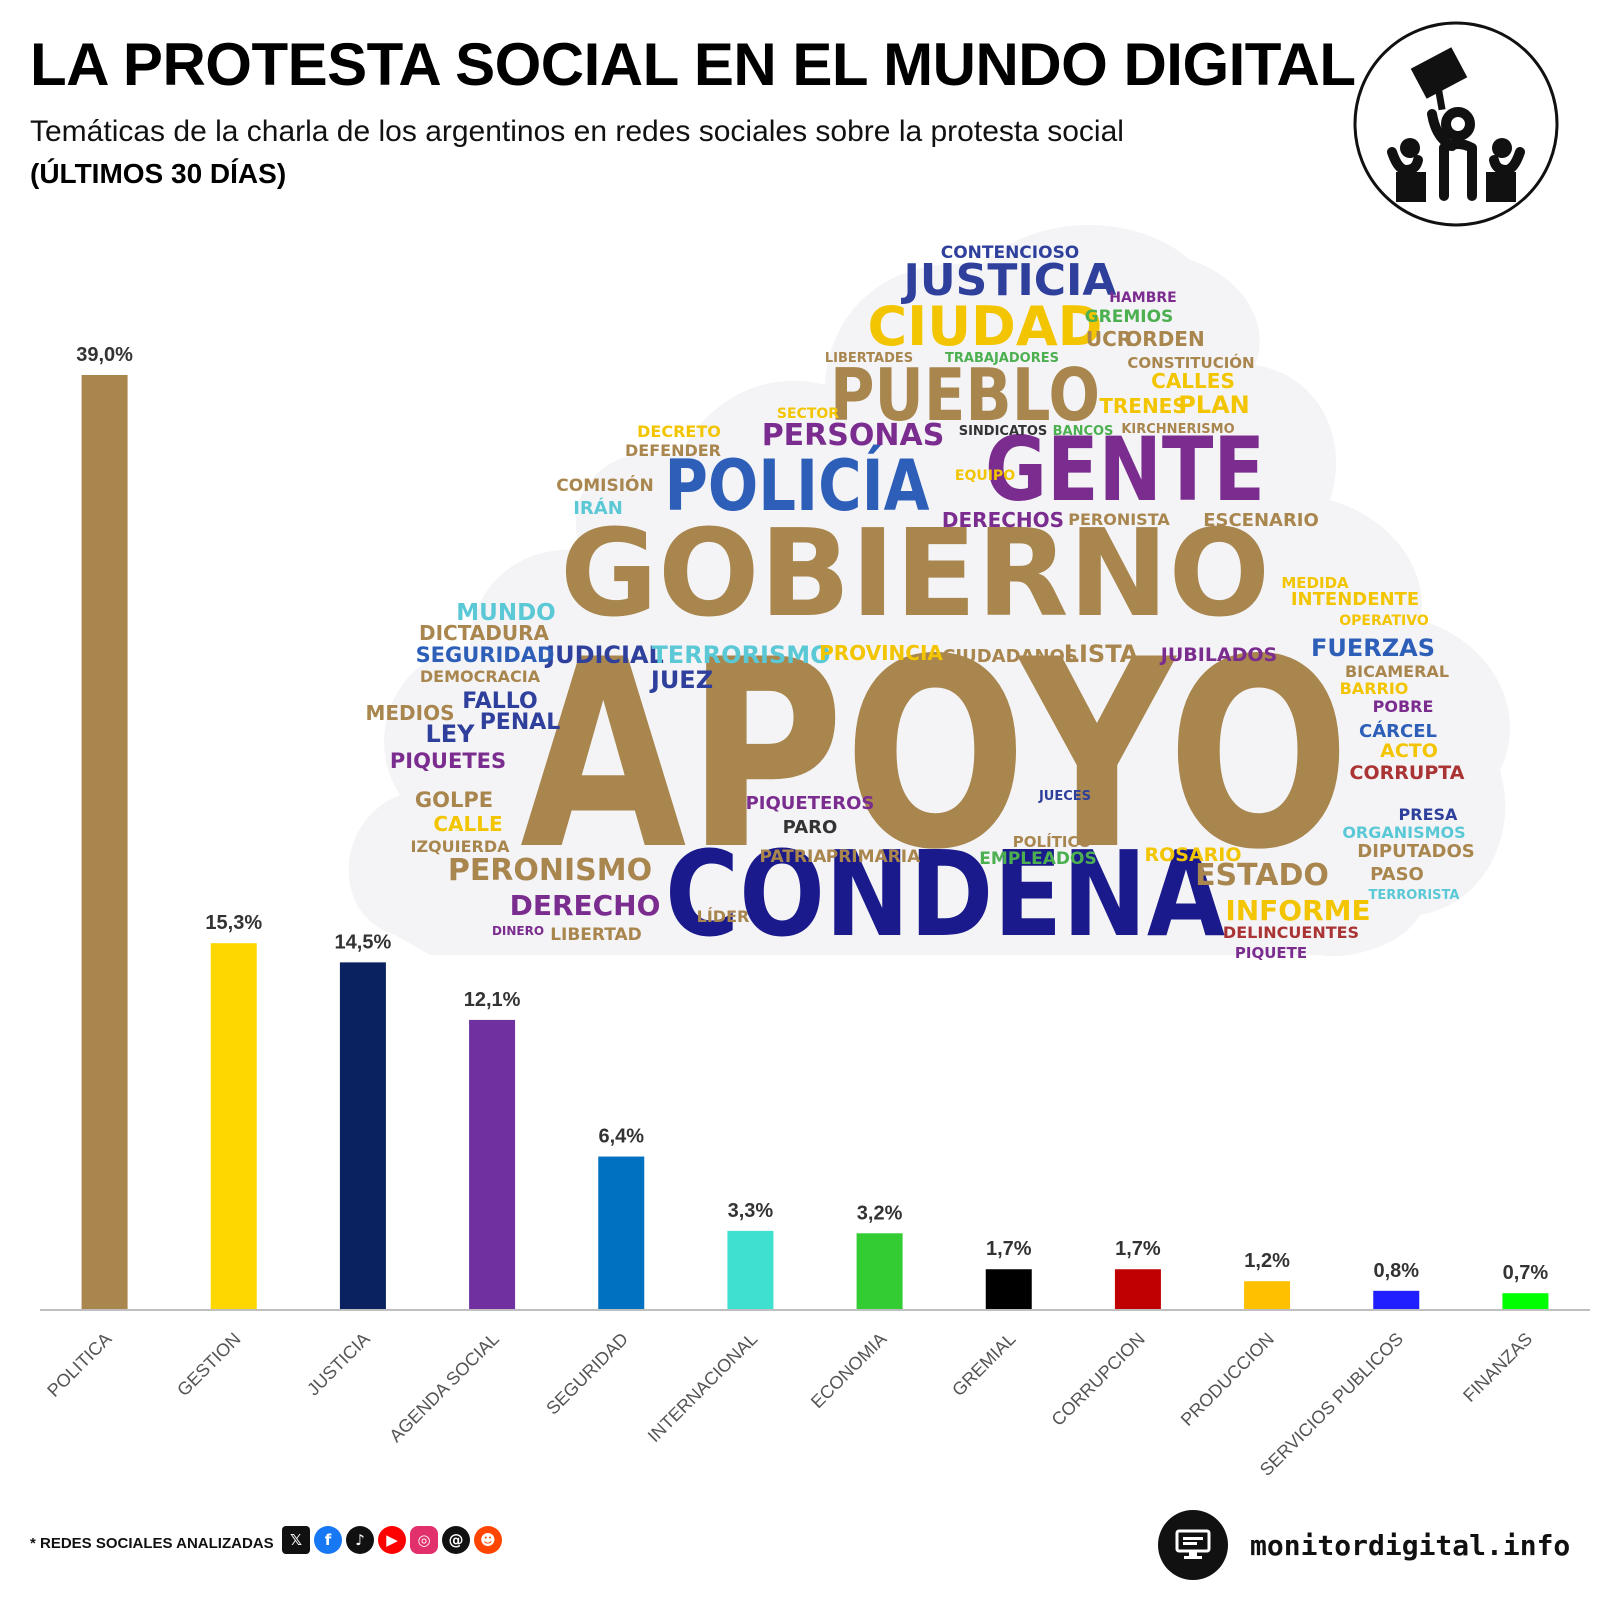 The width and height of the screenshot is (1600, 1600). I want to click on cloud-word: TERRORISMO, so click(740, 655).